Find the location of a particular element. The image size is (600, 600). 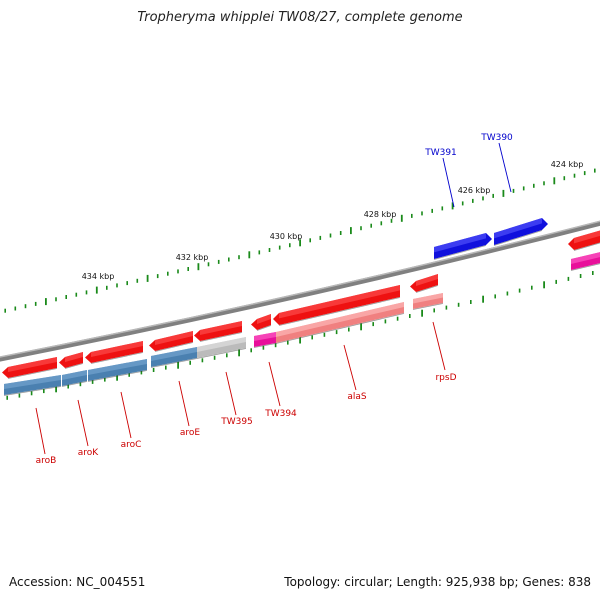

gene-TW390 is located at coordinates (520, 232).